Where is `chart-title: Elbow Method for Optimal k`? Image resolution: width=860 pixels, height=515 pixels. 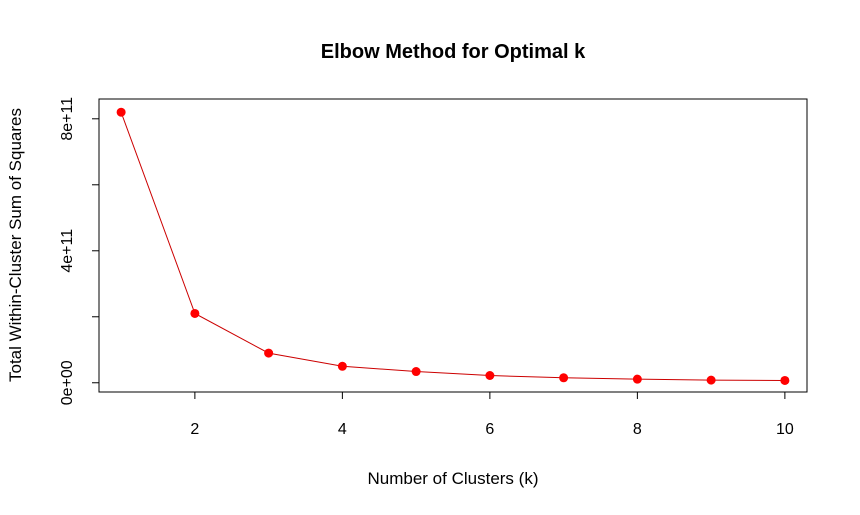 chart-title: Elbow Method for Optimal k is located at coordinates (453, 52).